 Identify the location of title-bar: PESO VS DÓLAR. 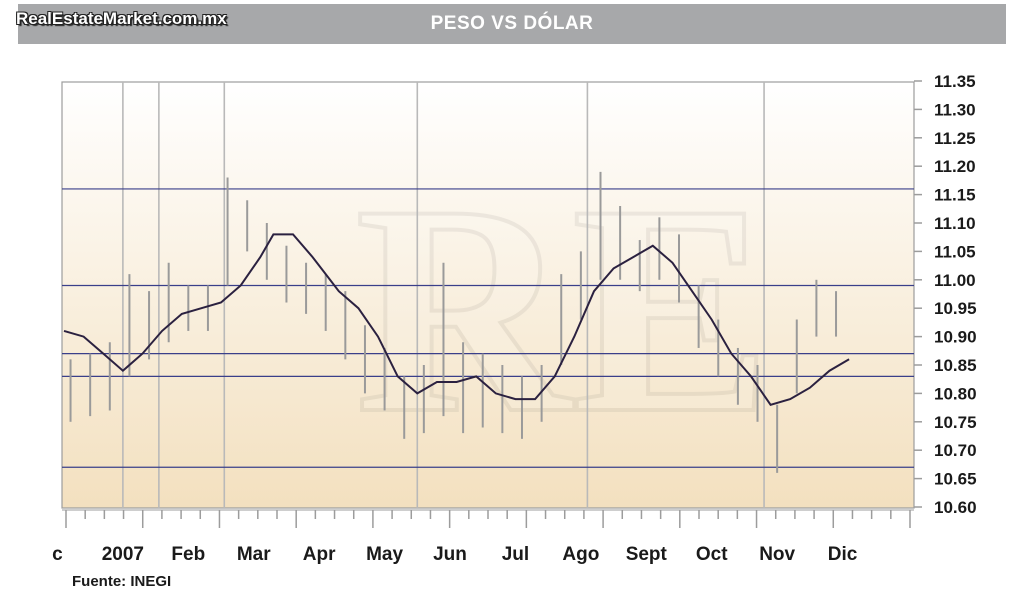
(512, 24).